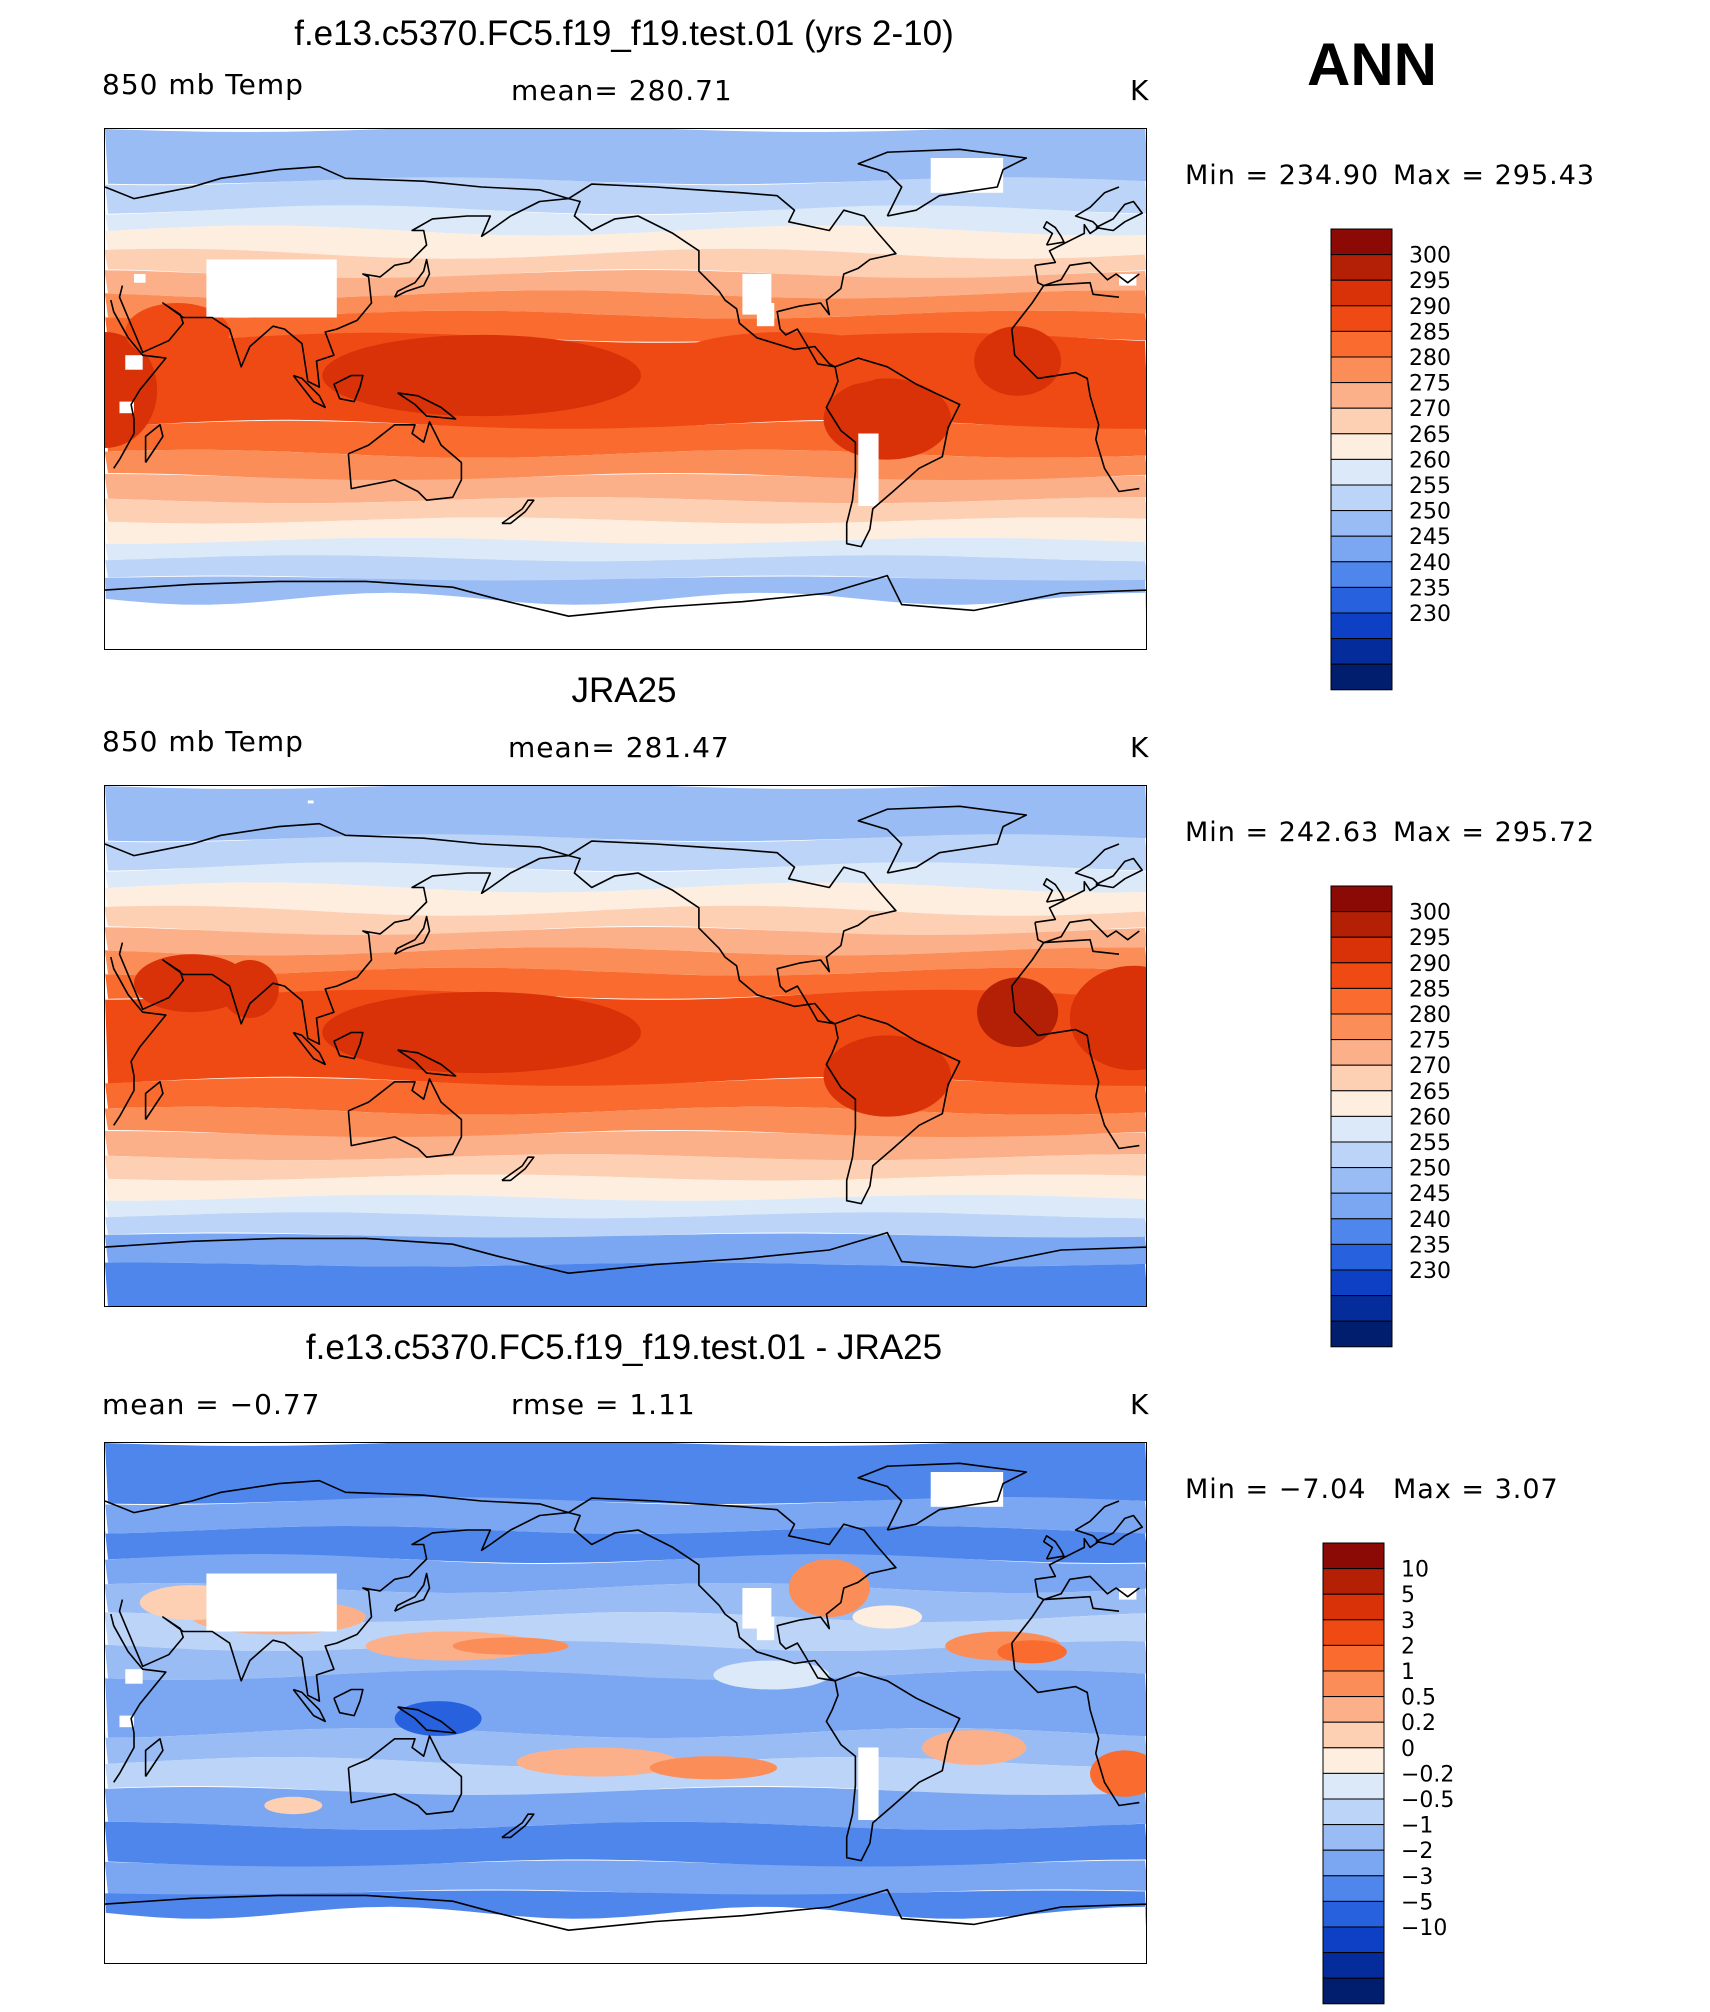  Describe the element at coordinates (1430, 1143) in the screenshot. I see `colorbar-tick-label: 255` at that location.